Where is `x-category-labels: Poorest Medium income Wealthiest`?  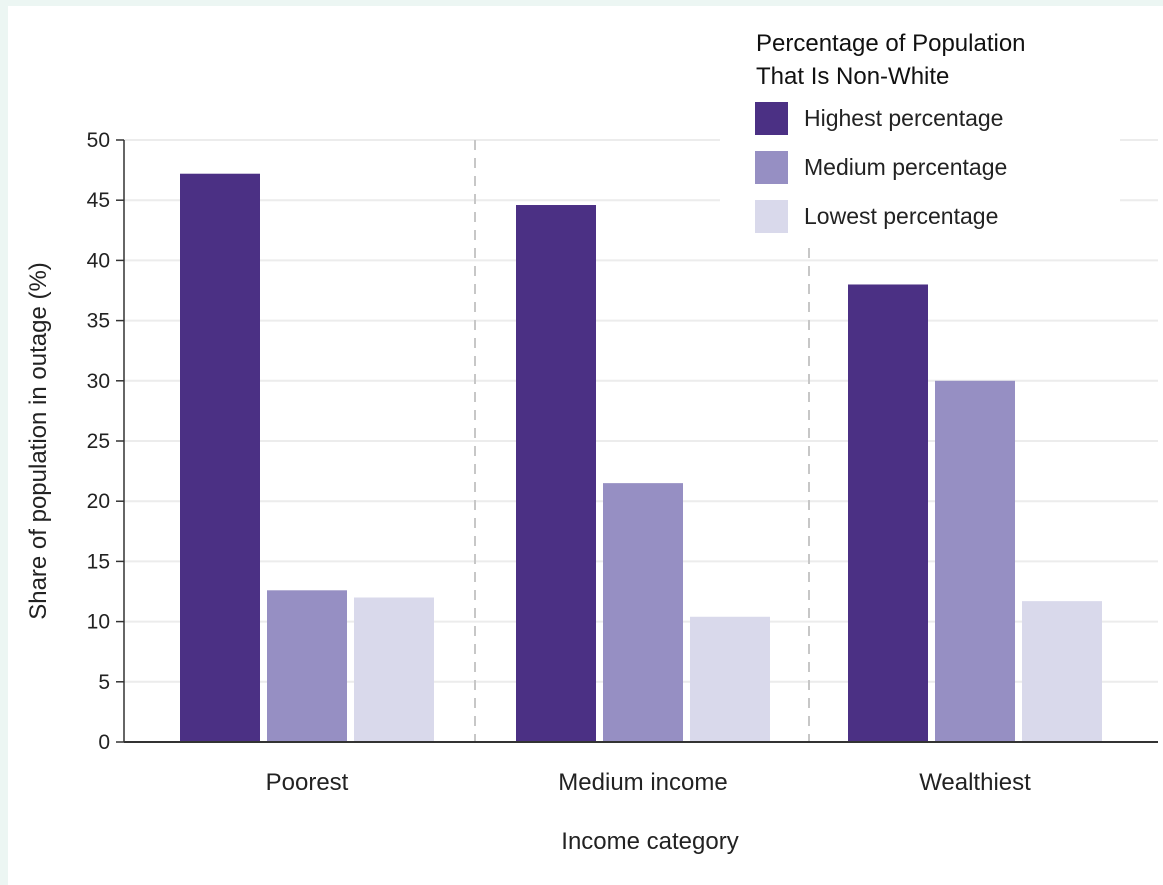
x-category-labels: Poorest Medium income Wealthiest is located at coordinates (648, 782).